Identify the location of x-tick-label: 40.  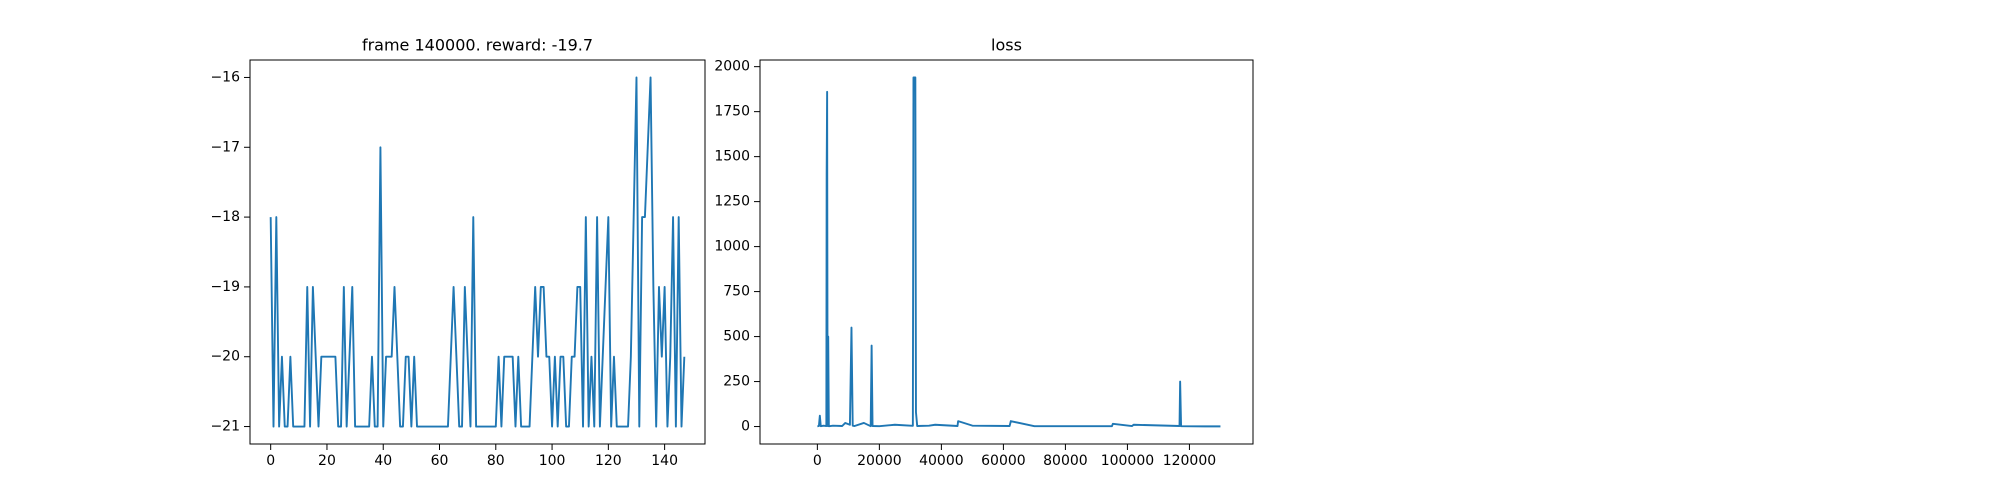
(383, 461).